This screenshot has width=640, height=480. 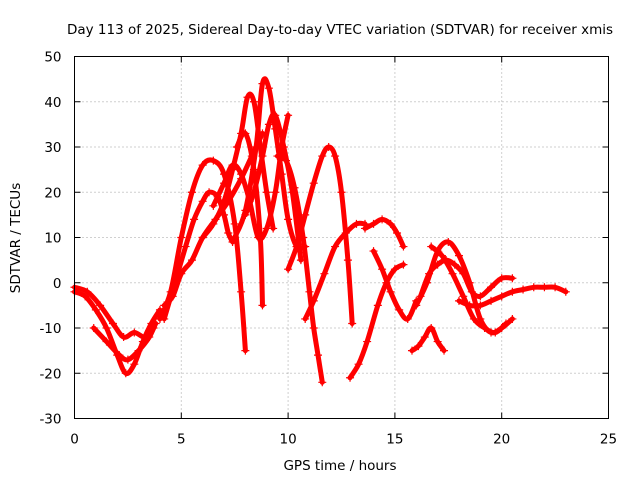 I want to click on y-tick-label: 40, so click(x=52, y=103).